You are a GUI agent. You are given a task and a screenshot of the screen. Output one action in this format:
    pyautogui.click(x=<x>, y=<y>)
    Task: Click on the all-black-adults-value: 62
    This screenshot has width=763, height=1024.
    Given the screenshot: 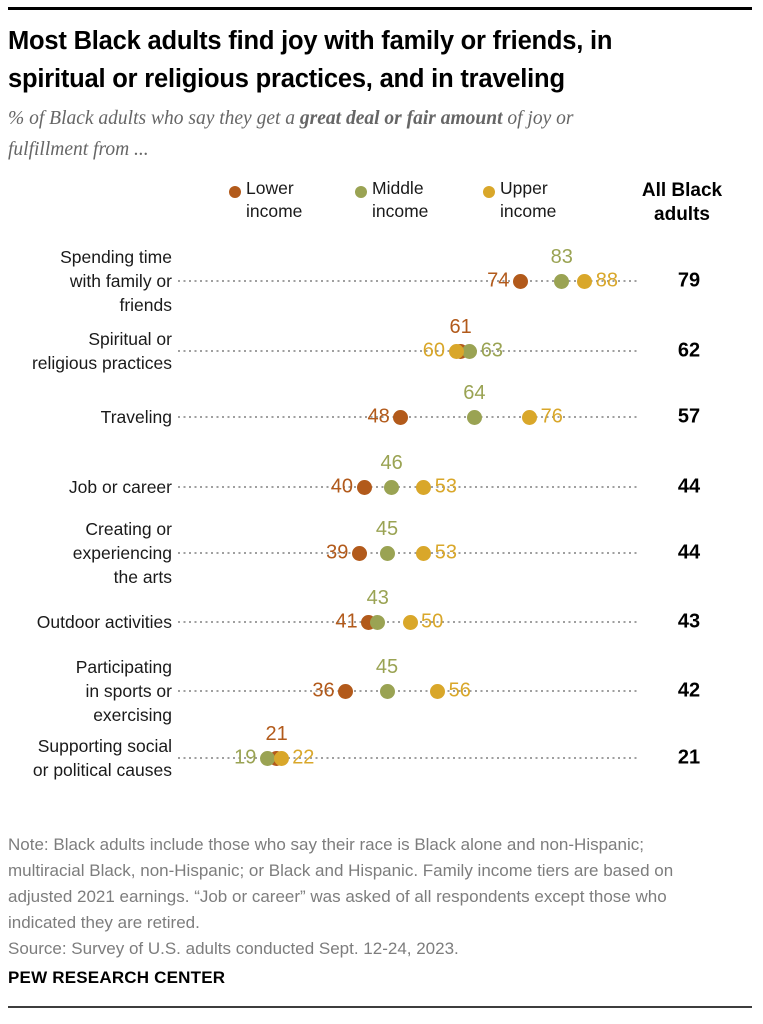 What is the action you would take?
    pyautogui.click(x=689, y=350)
    